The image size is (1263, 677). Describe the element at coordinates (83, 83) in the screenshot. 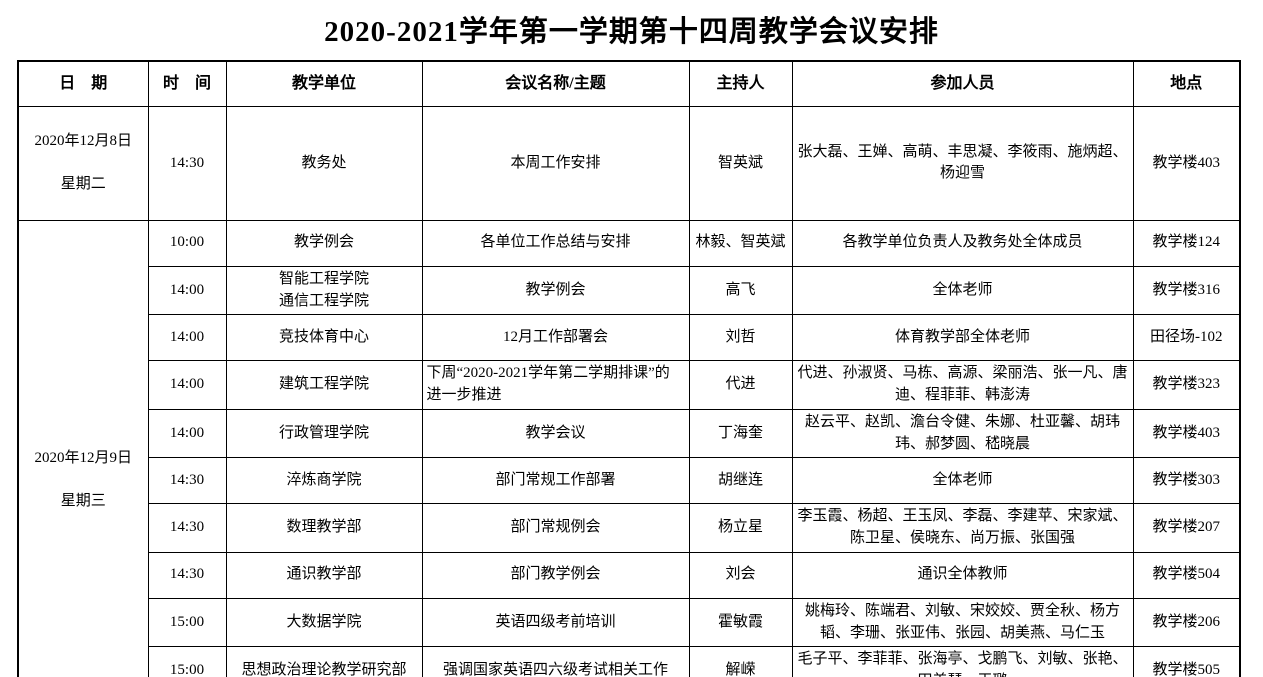

I see `header-date: 日 期` at that location.